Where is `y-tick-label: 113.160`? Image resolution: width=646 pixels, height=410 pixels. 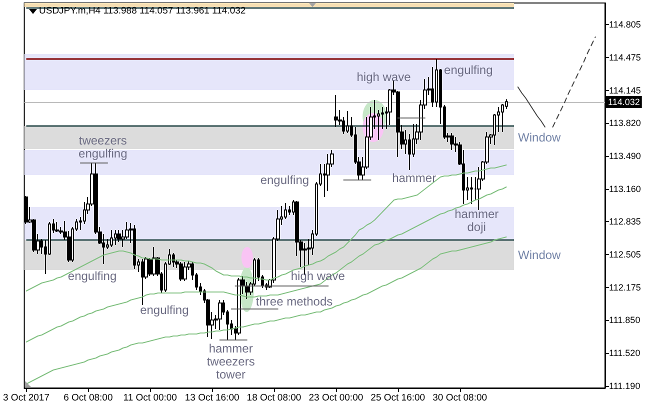
y-tick-label: 113.160 is located at coordinates (625, 189).